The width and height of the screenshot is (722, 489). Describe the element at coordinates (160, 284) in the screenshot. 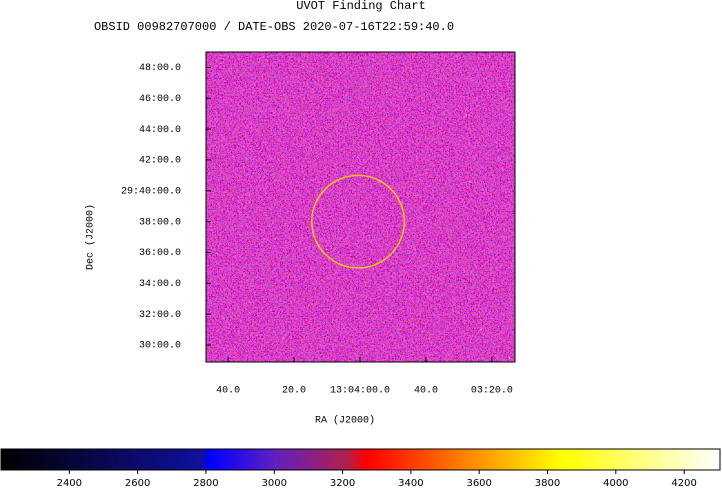

I see `y-tick-label: 34:00.0` at that location.